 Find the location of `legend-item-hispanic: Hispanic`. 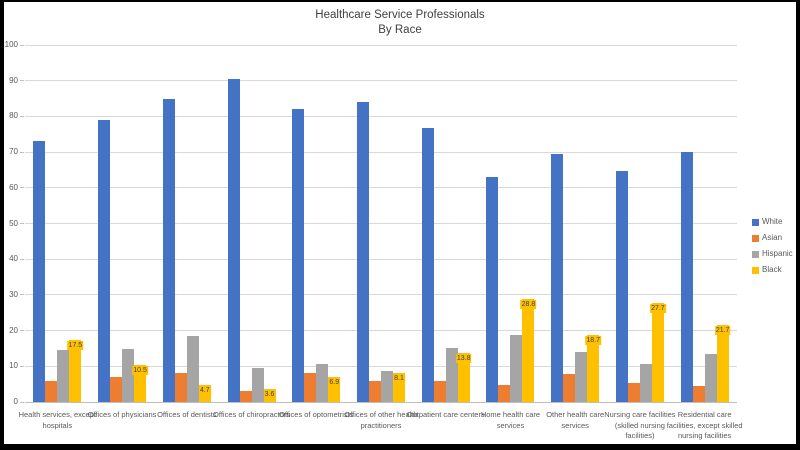

legend-item-hispanic: Hispanic is located at coordinates (772, 254).